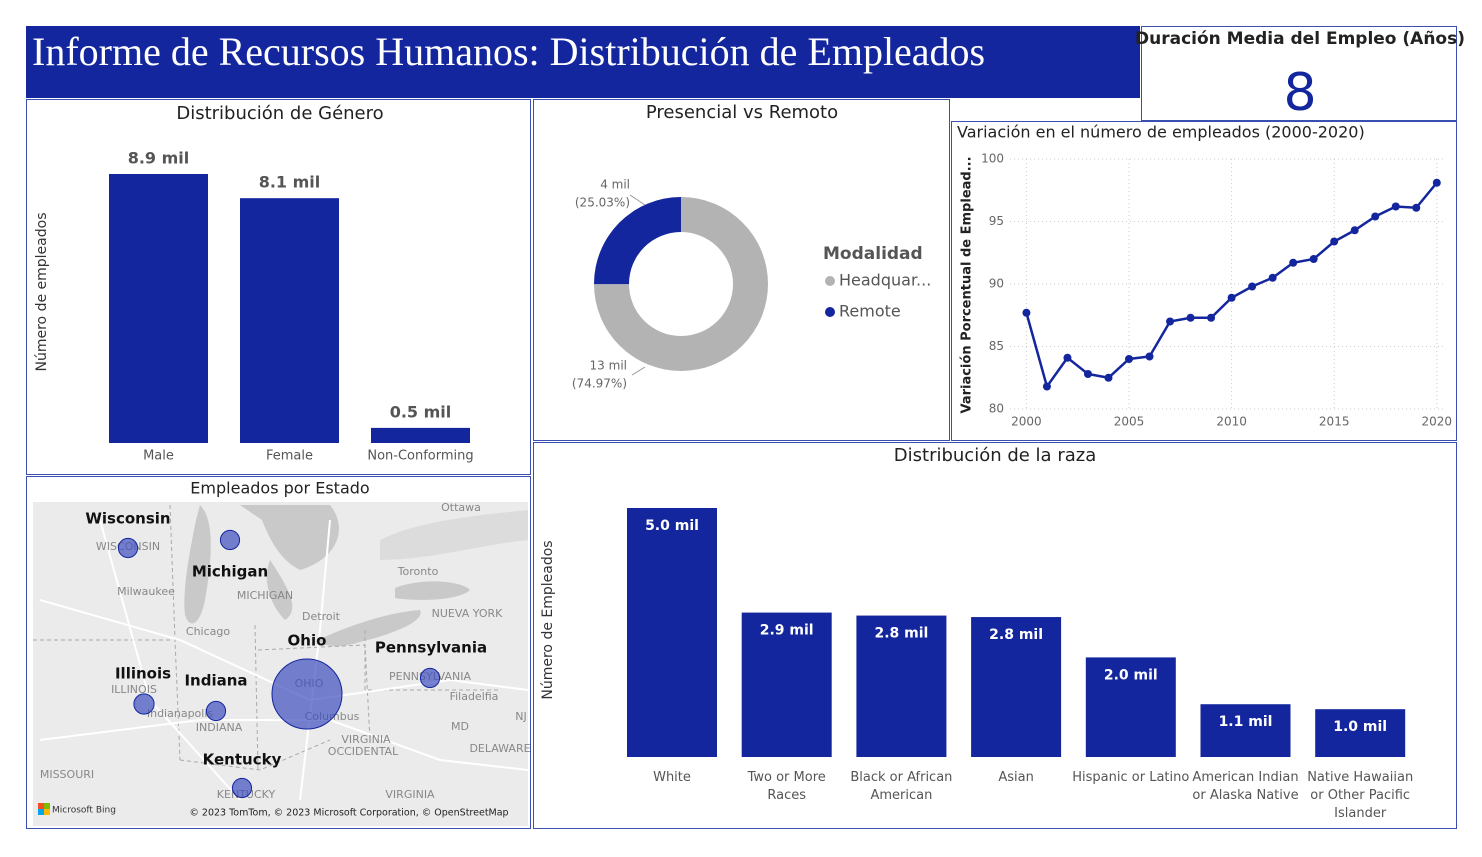 The image size is (1482, 857). What do you see at coordinates (418, 571) in the screenshot?
I see `place-label: Toronto` at bounding box center [418, 571].